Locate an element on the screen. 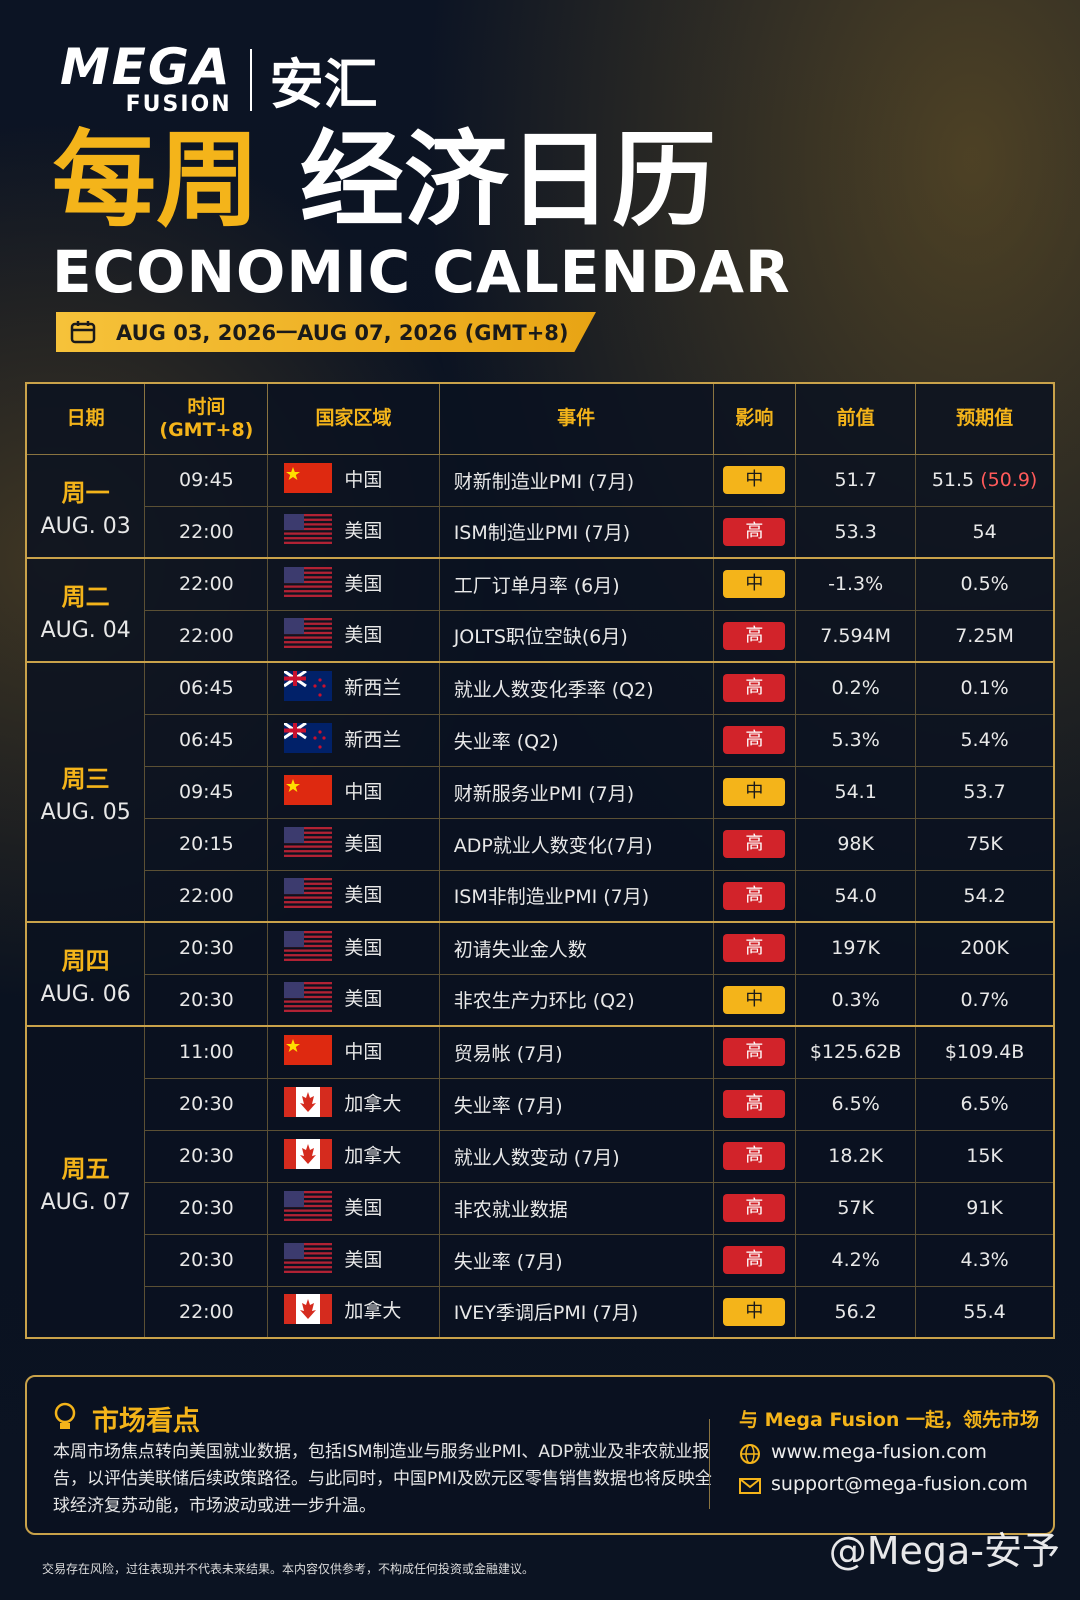 Image resolution: width=1080 pixels, height=1600 pixels. logo: MEGA FUSION 安汇 is located at coordinates (219, 79).